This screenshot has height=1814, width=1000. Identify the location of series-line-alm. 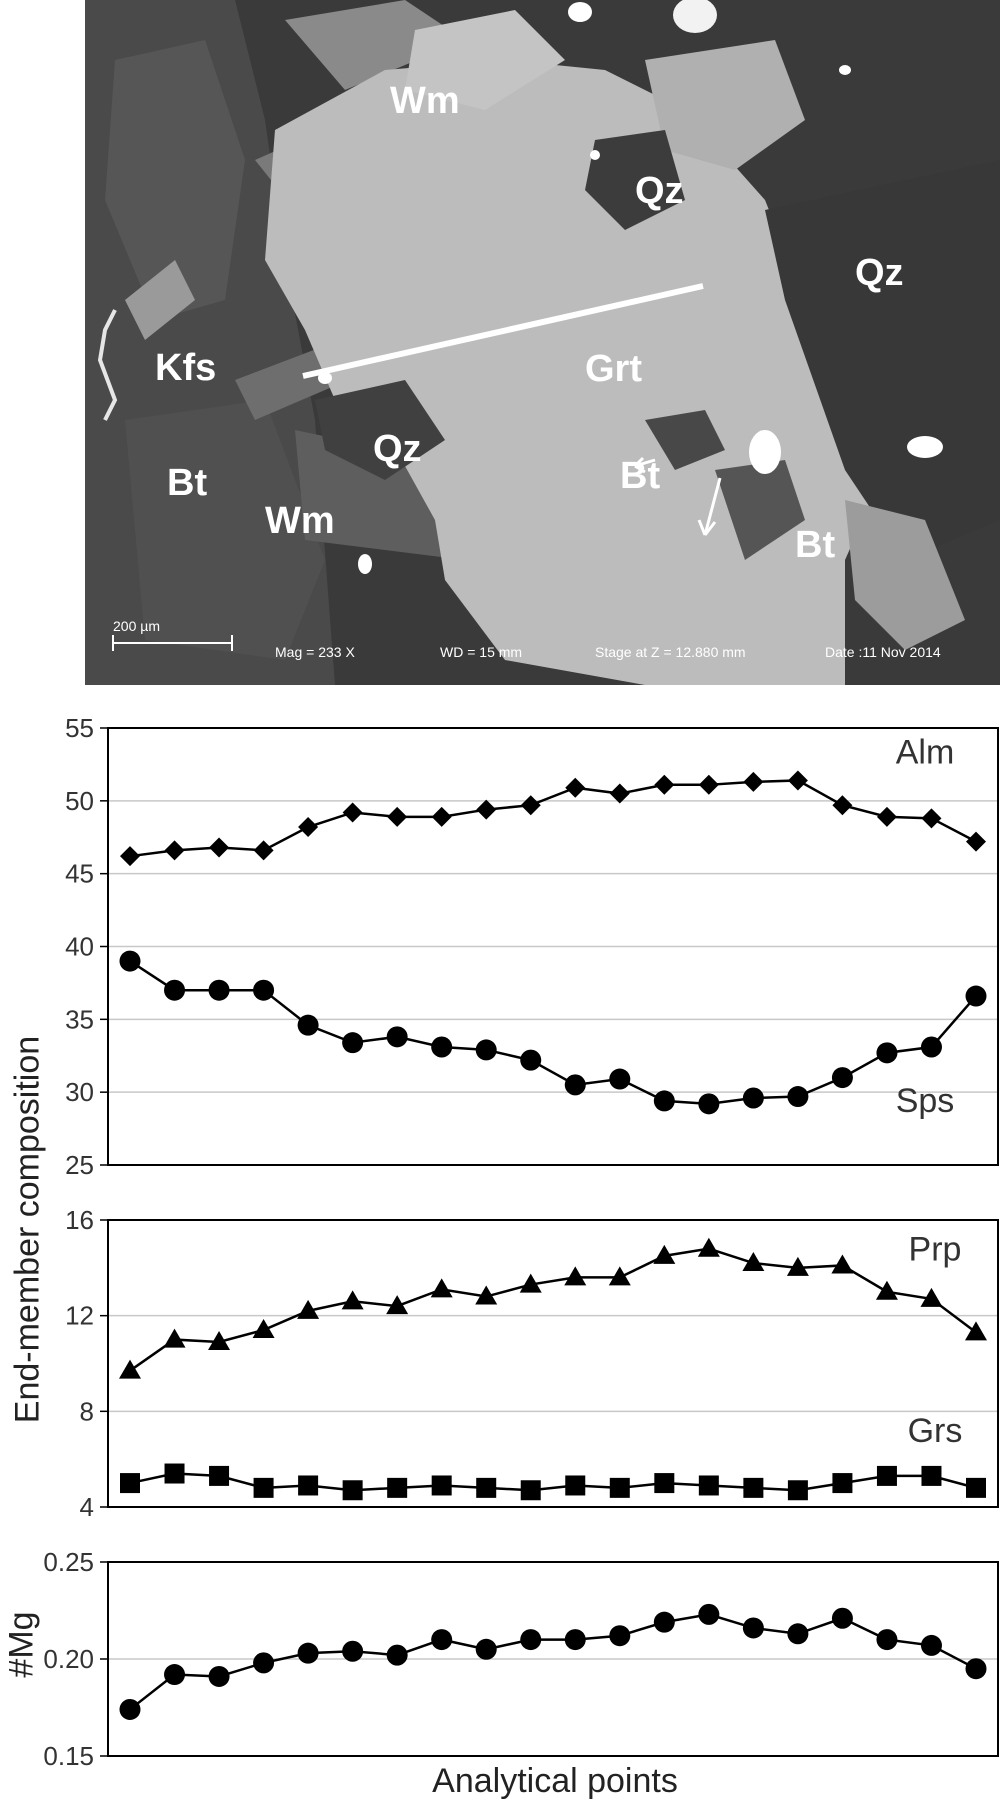
(553, 818).